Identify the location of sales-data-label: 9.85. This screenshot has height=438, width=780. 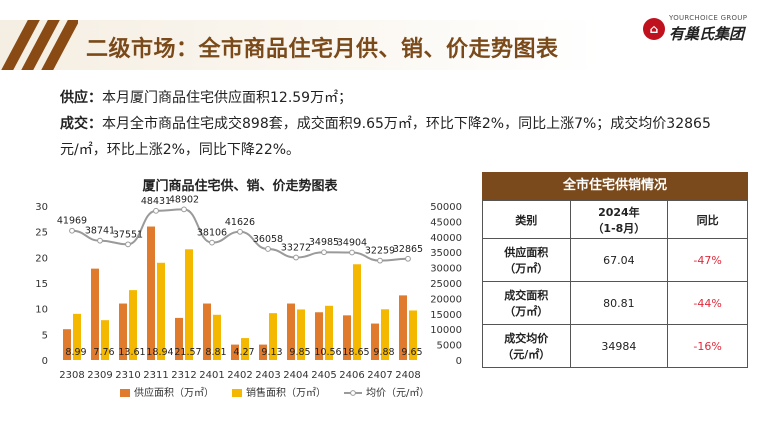
(299, 352).